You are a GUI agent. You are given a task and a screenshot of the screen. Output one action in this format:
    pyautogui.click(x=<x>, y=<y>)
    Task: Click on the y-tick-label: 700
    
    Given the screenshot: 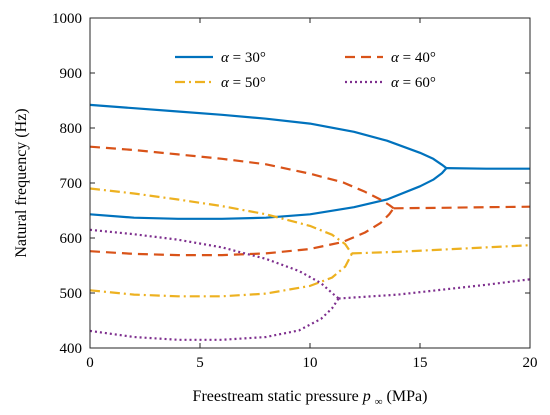 What is the action you would take?
    pyautogui.click(x=71, y=184)
    